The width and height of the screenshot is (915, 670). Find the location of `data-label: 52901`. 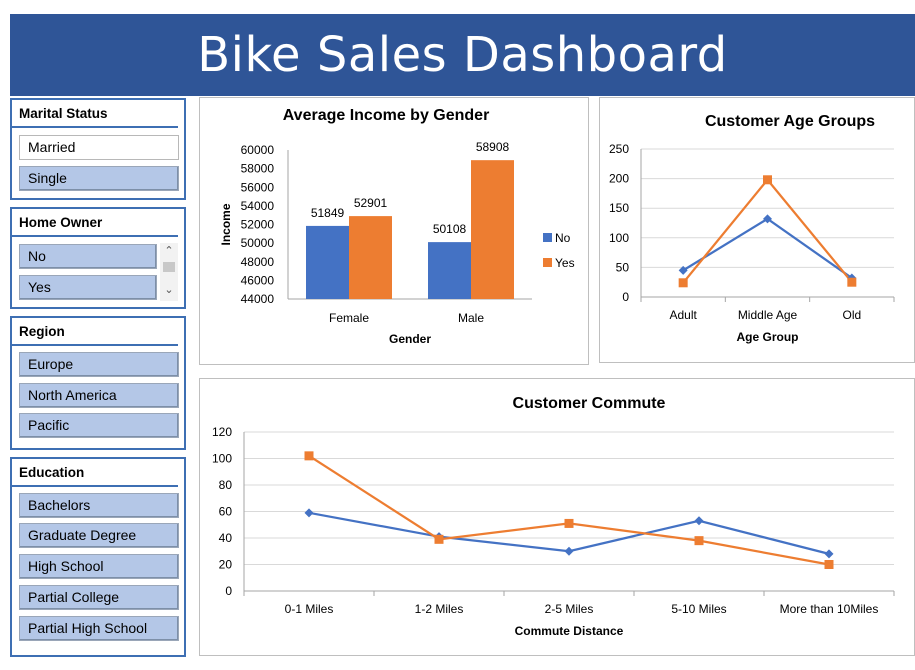

data-label: 52901 is located at coordinates (371, 203).